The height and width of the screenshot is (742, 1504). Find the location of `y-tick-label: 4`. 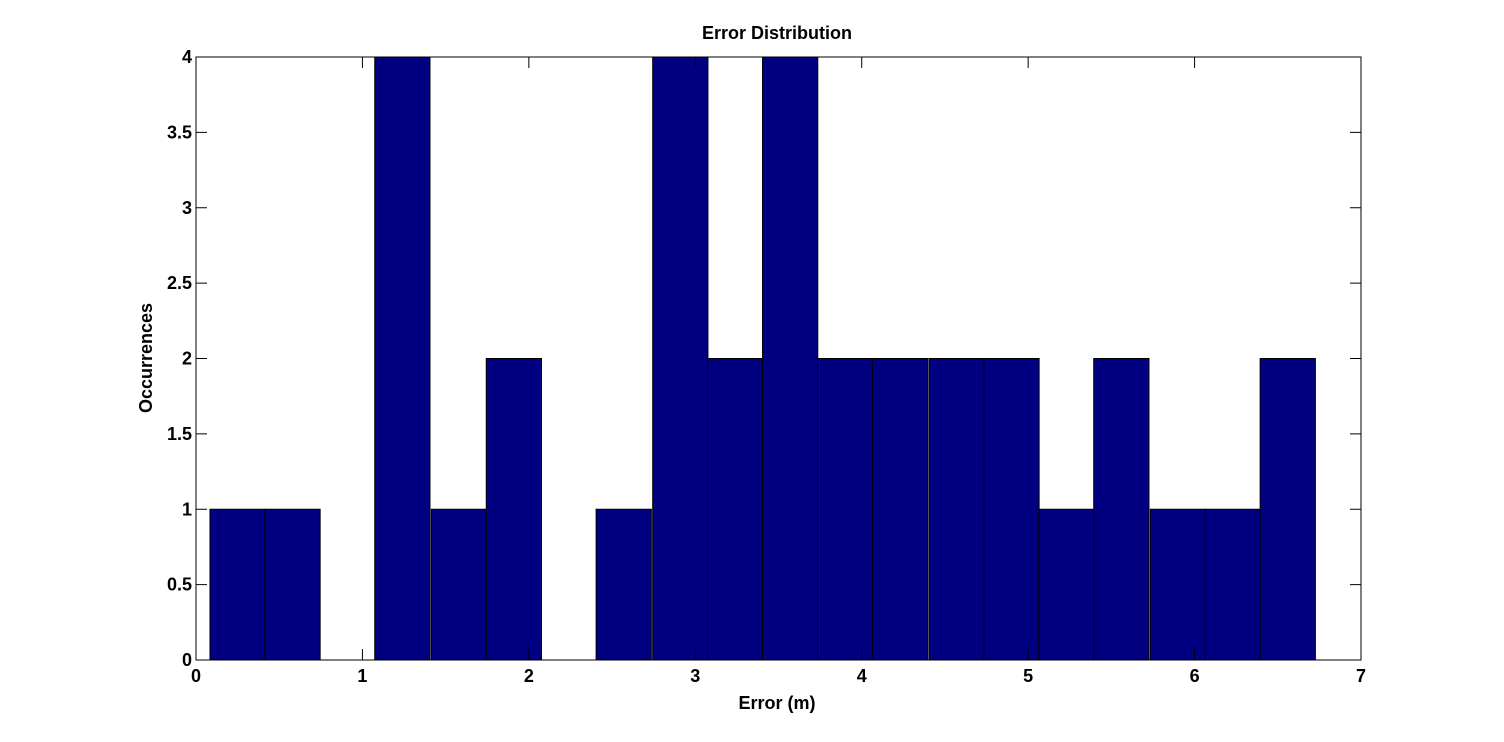

y-tick-label: 4 is located at coordinates (187, 57).